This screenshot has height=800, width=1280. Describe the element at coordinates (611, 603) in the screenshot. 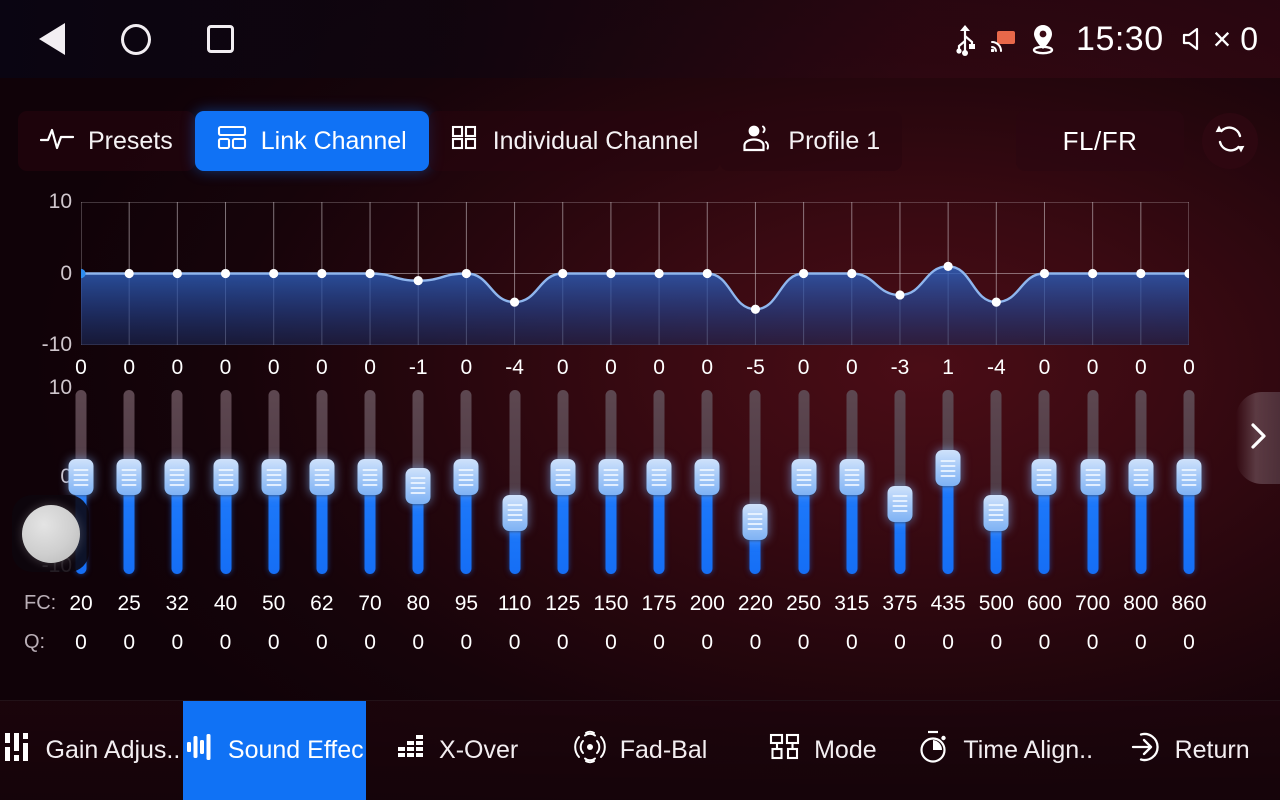

I see `fc-value: 150` at that location.